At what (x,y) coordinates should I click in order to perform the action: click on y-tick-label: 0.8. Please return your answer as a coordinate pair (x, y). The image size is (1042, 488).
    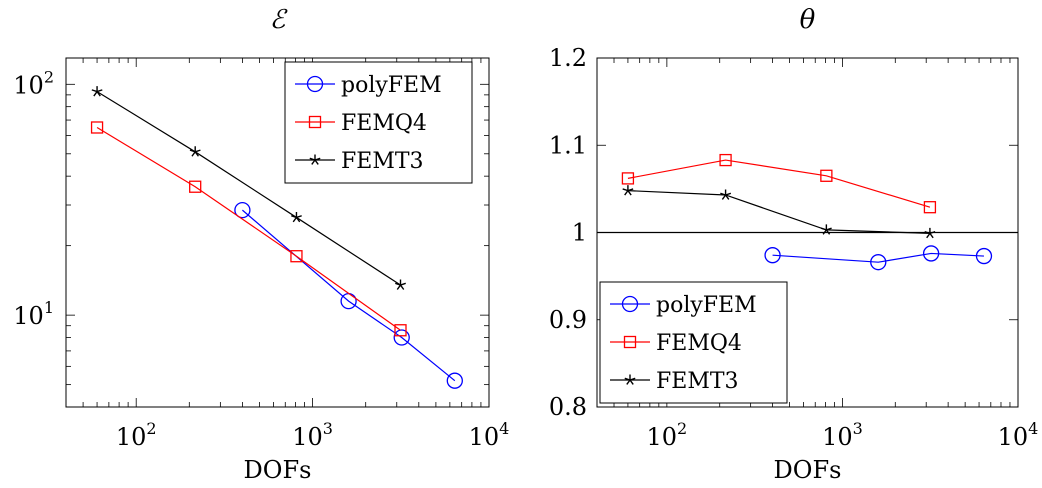
    Looking at the image, I should click on (568, 407).